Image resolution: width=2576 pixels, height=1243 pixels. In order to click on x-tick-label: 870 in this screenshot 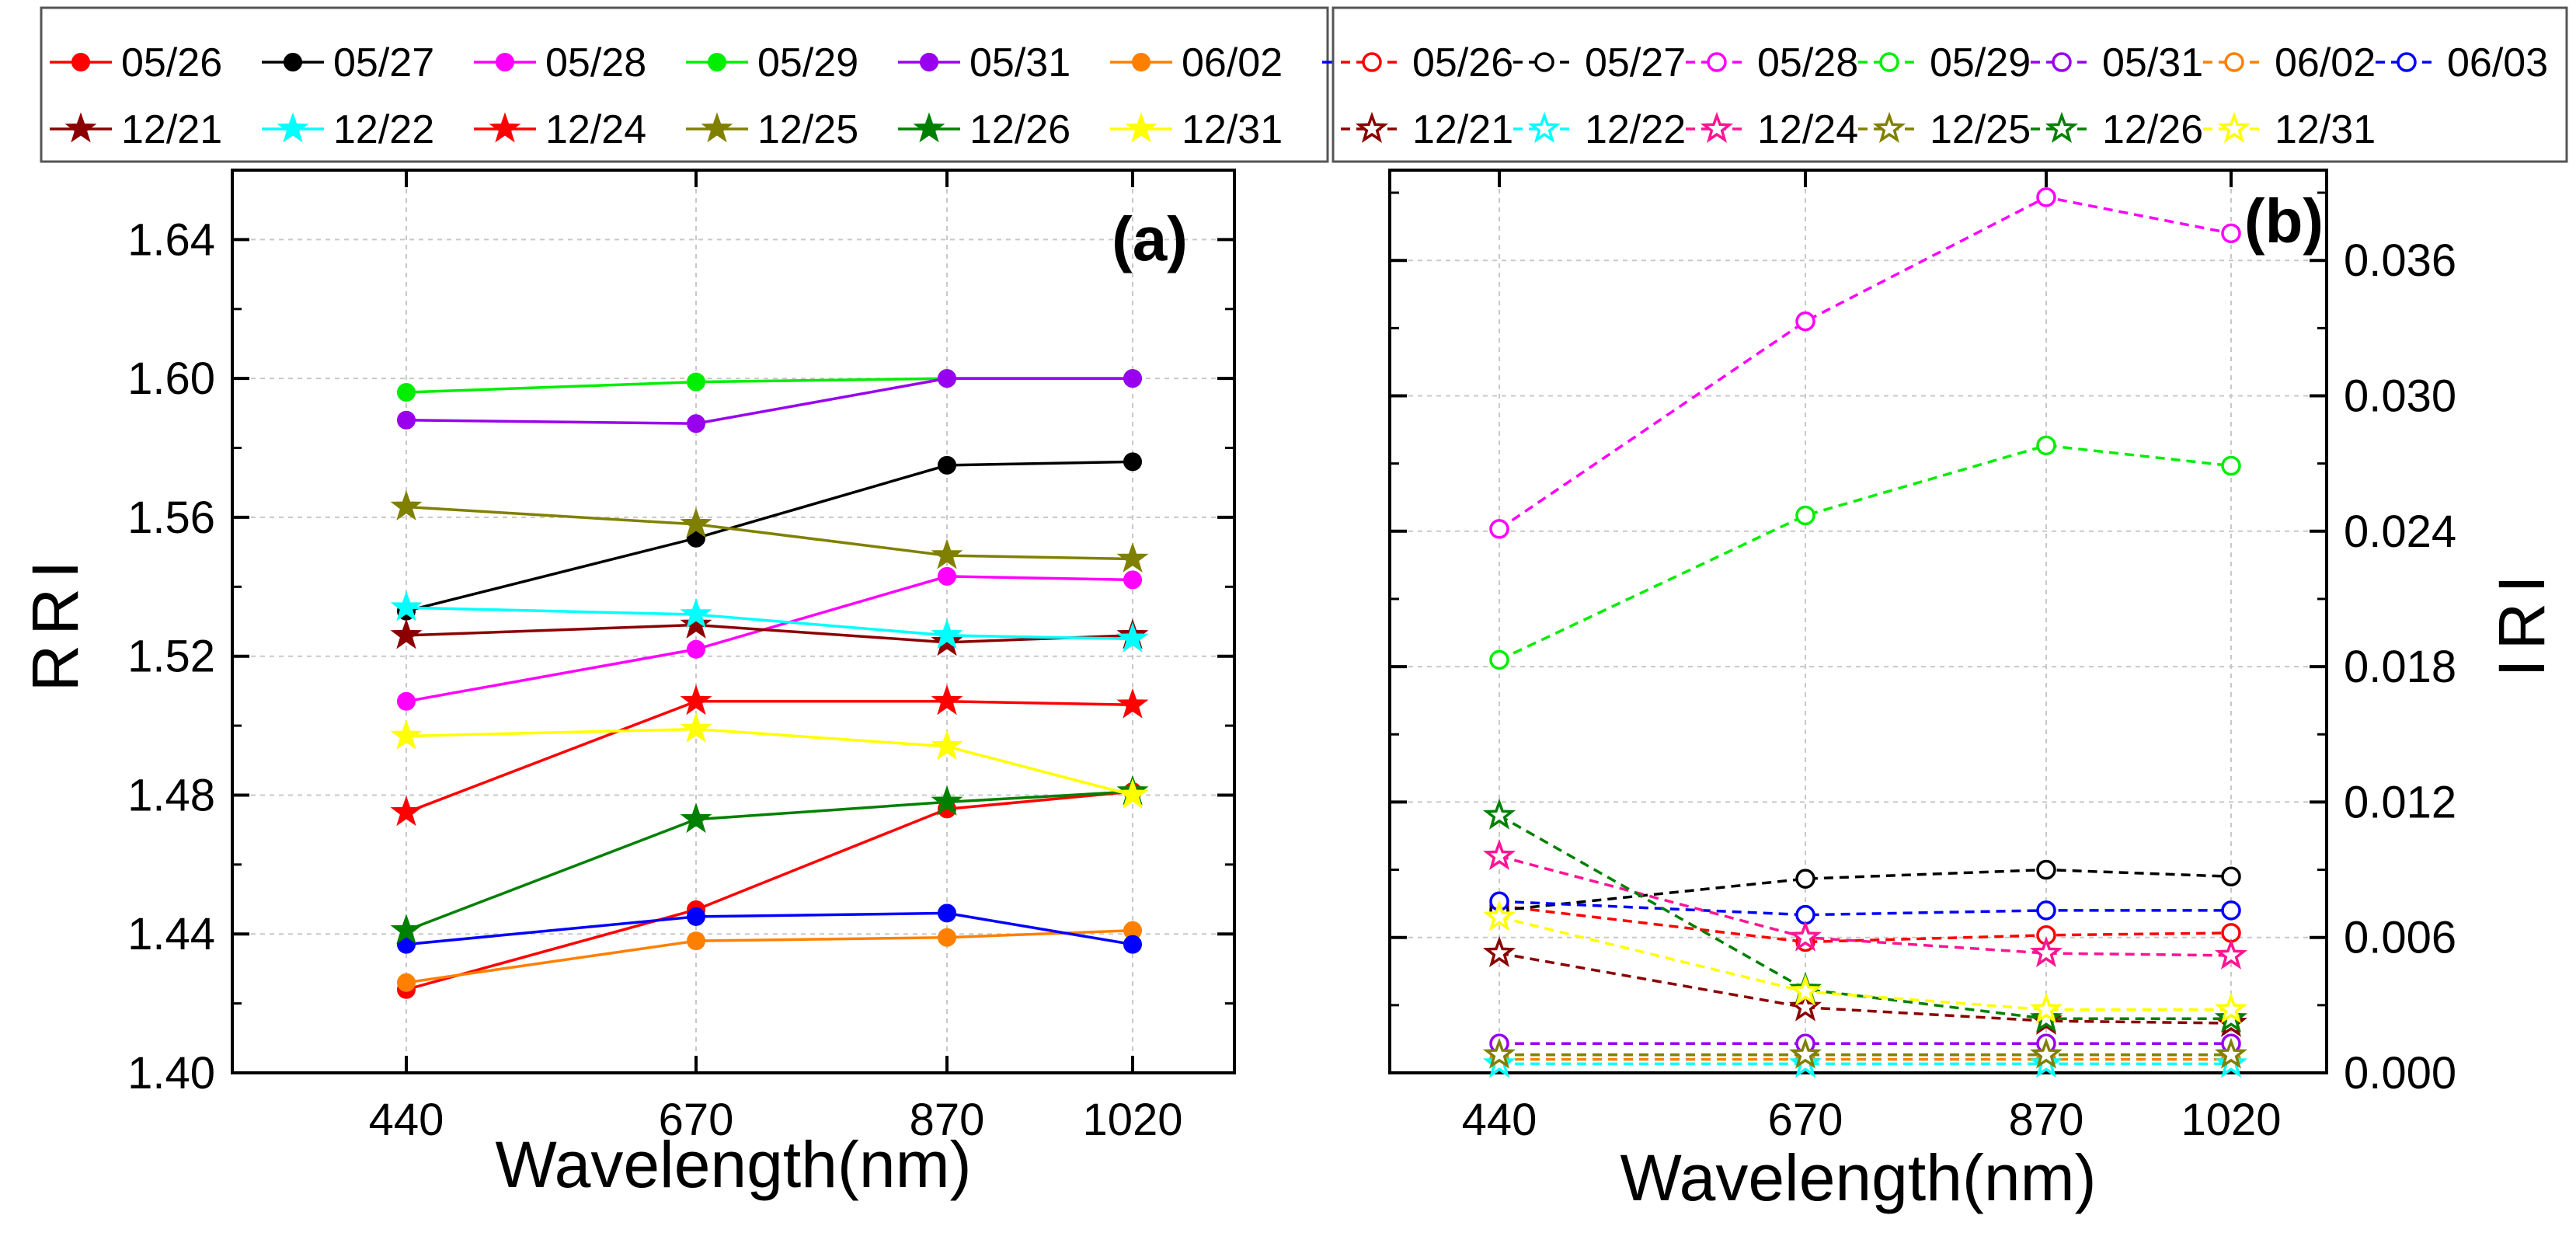, I will do `click(947, 1120)`.